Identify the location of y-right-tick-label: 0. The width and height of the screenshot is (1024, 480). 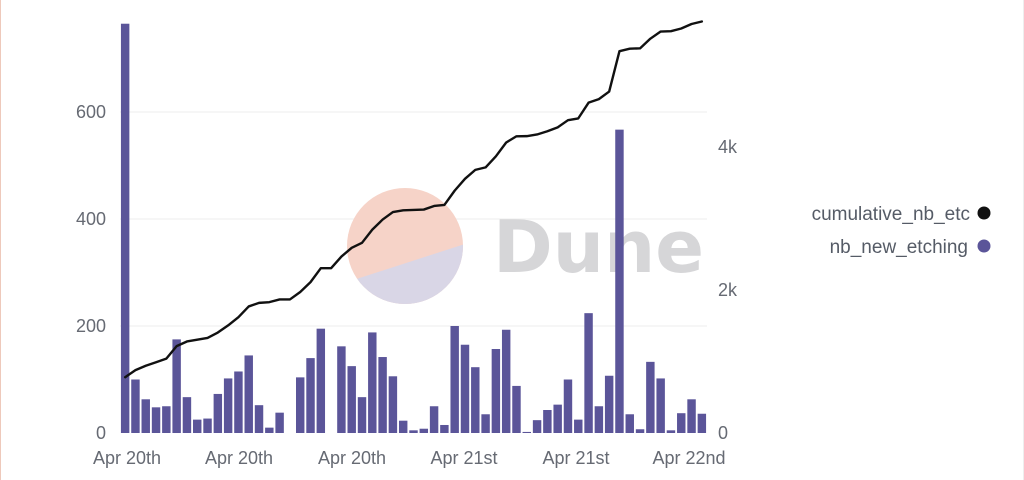
(723, 433).